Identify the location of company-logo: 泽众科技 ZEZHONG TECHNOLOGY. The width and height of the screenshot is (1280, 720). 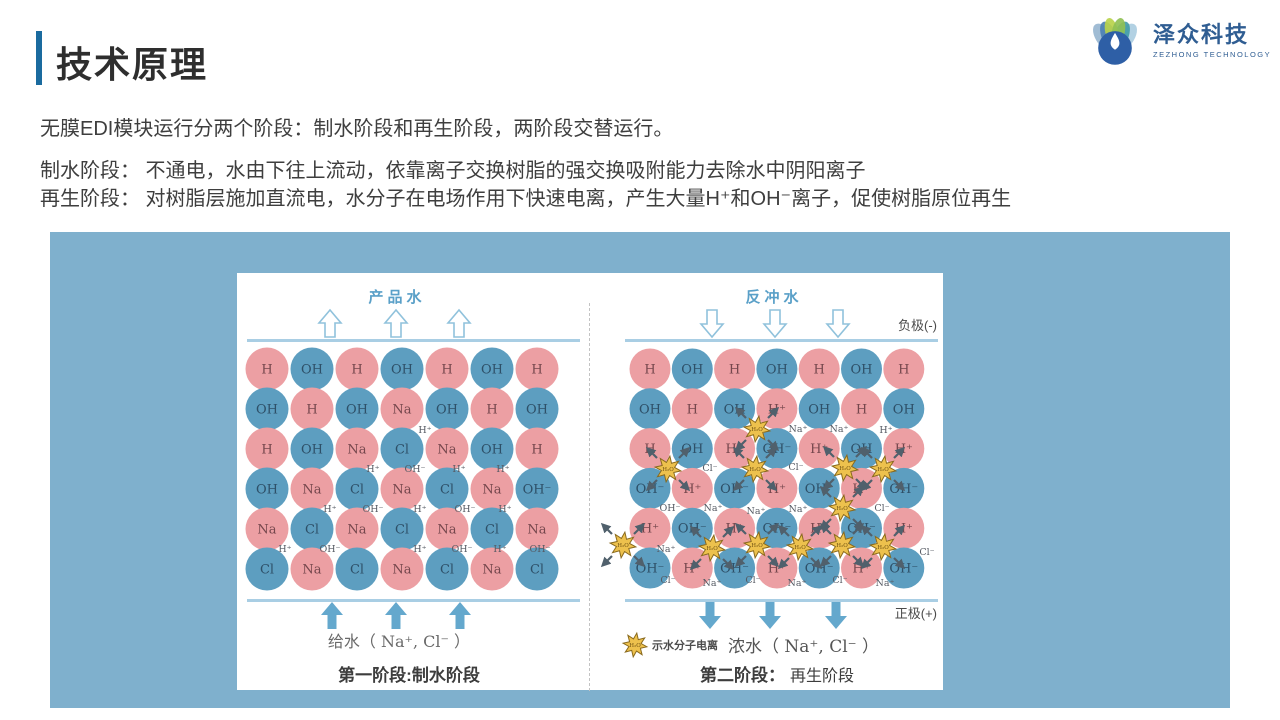
(1178, 41).